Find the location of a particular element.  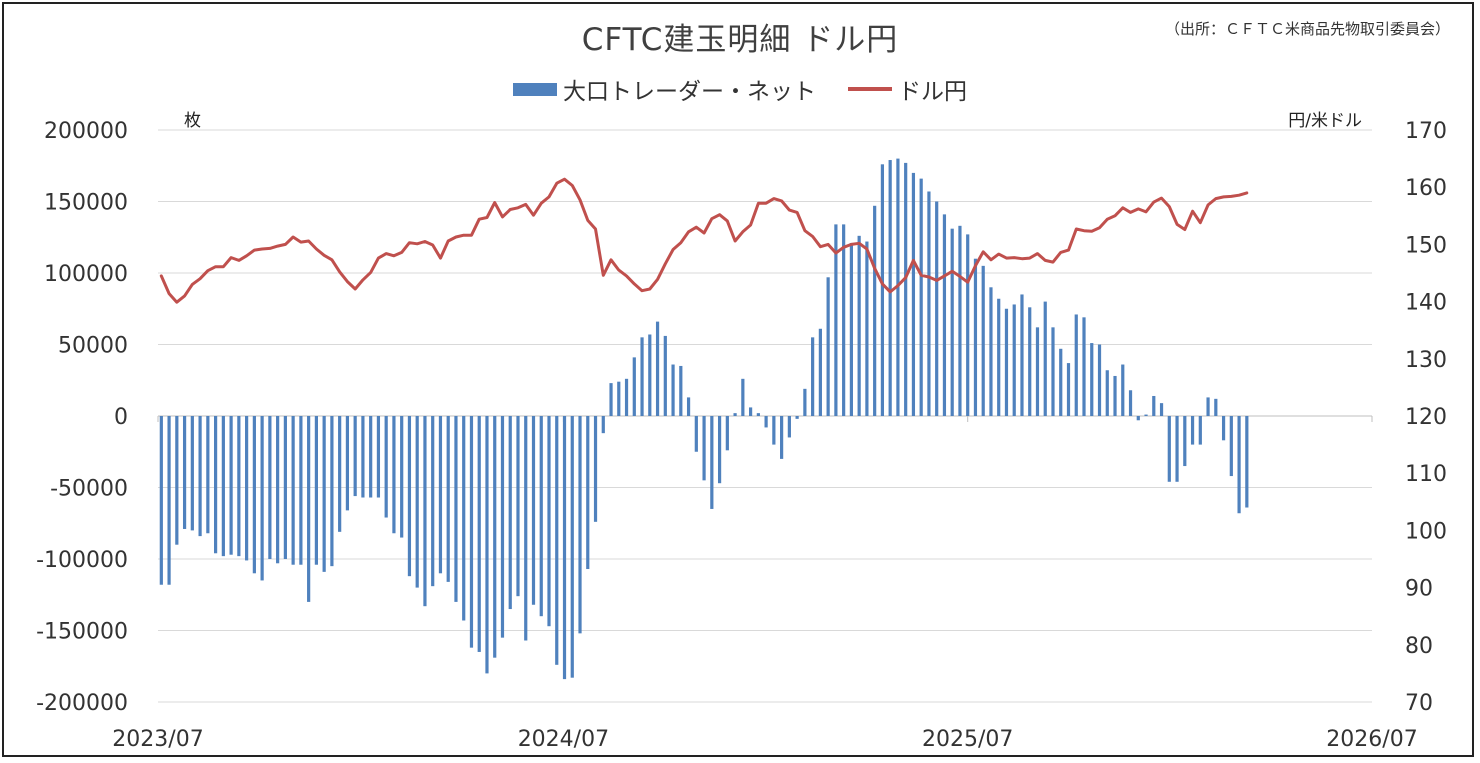

chart-title: CFTC建玉明細 ドル円 is located at coordinates (740, 40).